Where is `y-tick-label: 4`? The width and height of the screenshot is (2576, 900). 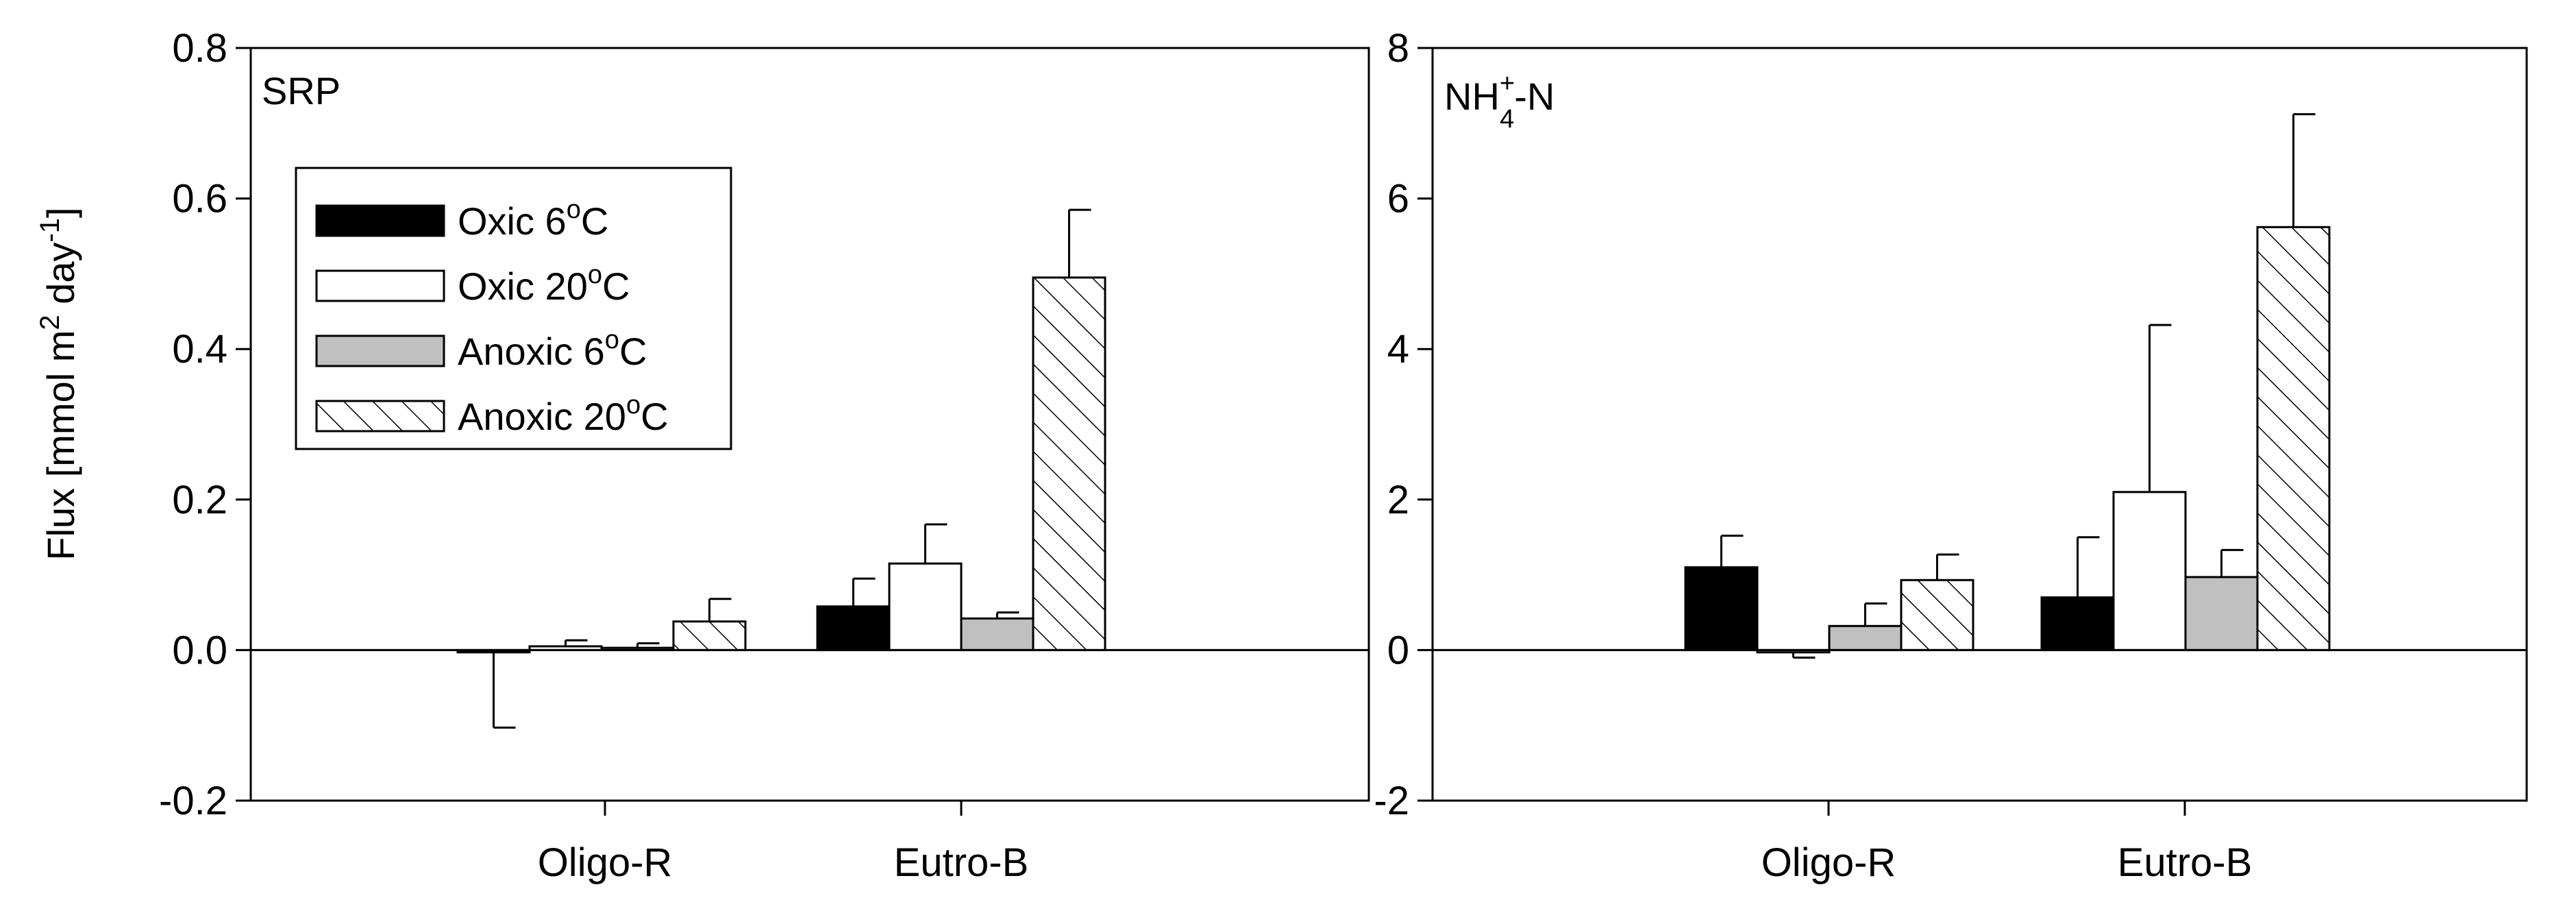
y-tick-label: 4 is located at coordinates (1398, 349).